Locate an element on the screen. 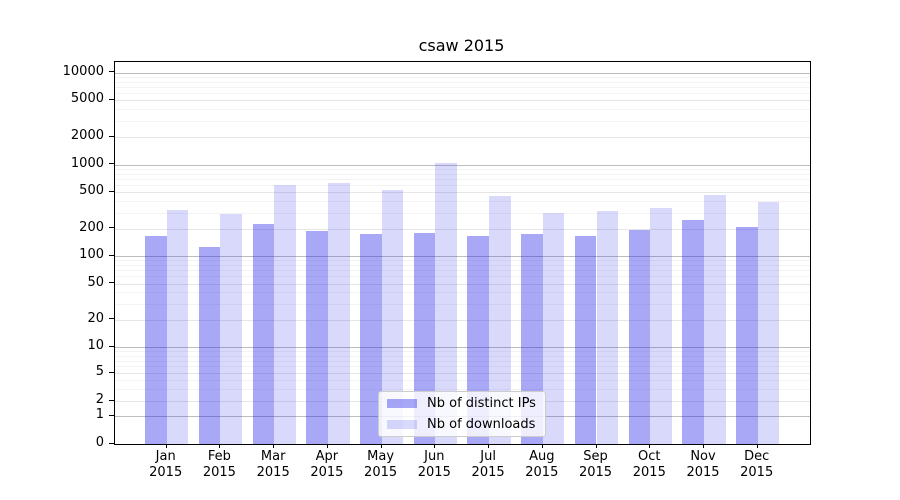  x-tick-label-apr: Apr 2015 is located at coordinates (327, 465).